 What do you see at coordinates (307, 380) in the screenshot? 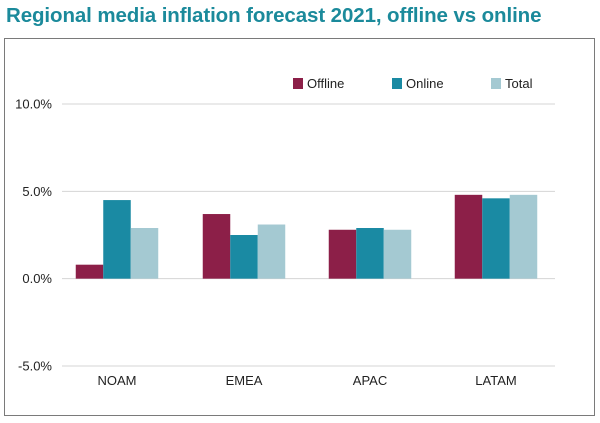
I see `x-axis-ticks: NOAM EMEA APAC LATAM` at bounding box center [307, 380].